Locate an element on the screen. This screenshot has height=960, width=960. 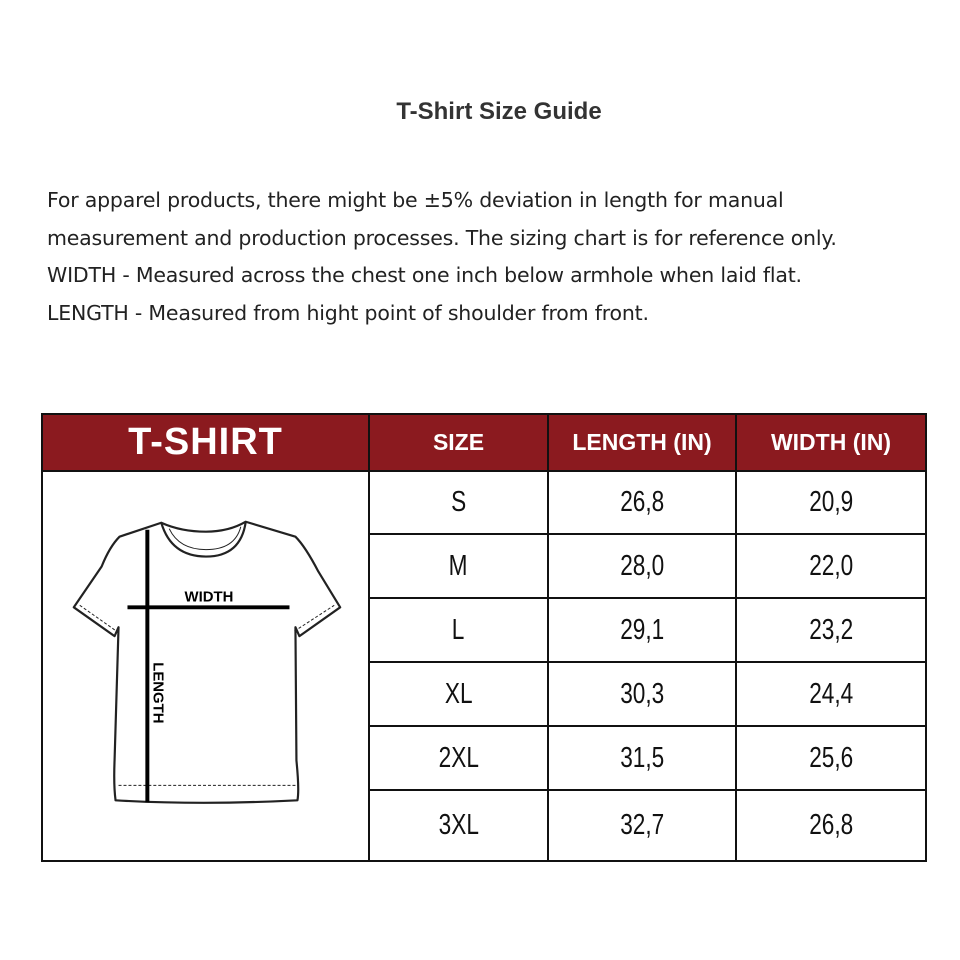
size-value: M is located at coordinates (458, 565).